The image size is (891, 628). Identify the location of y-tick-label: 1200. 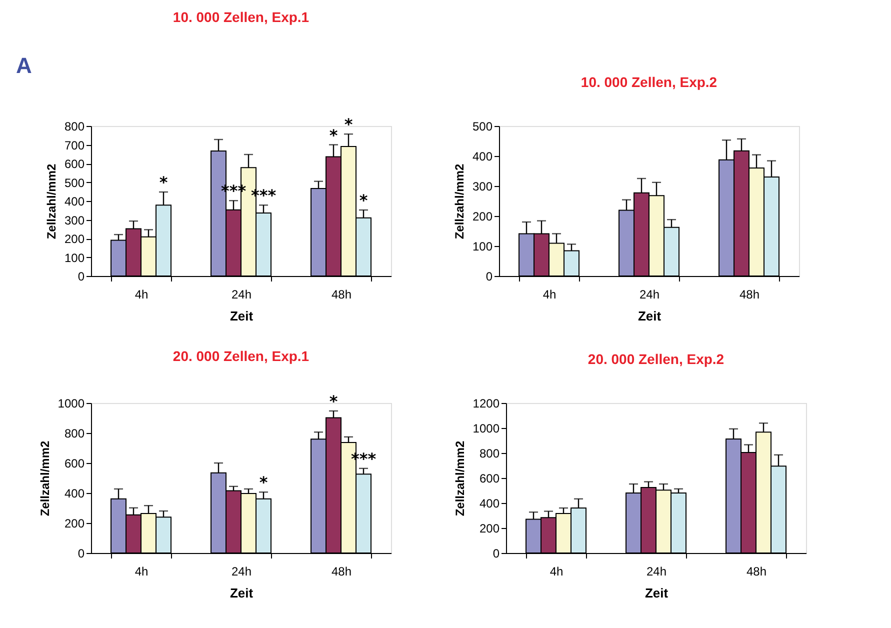
(486, 403).